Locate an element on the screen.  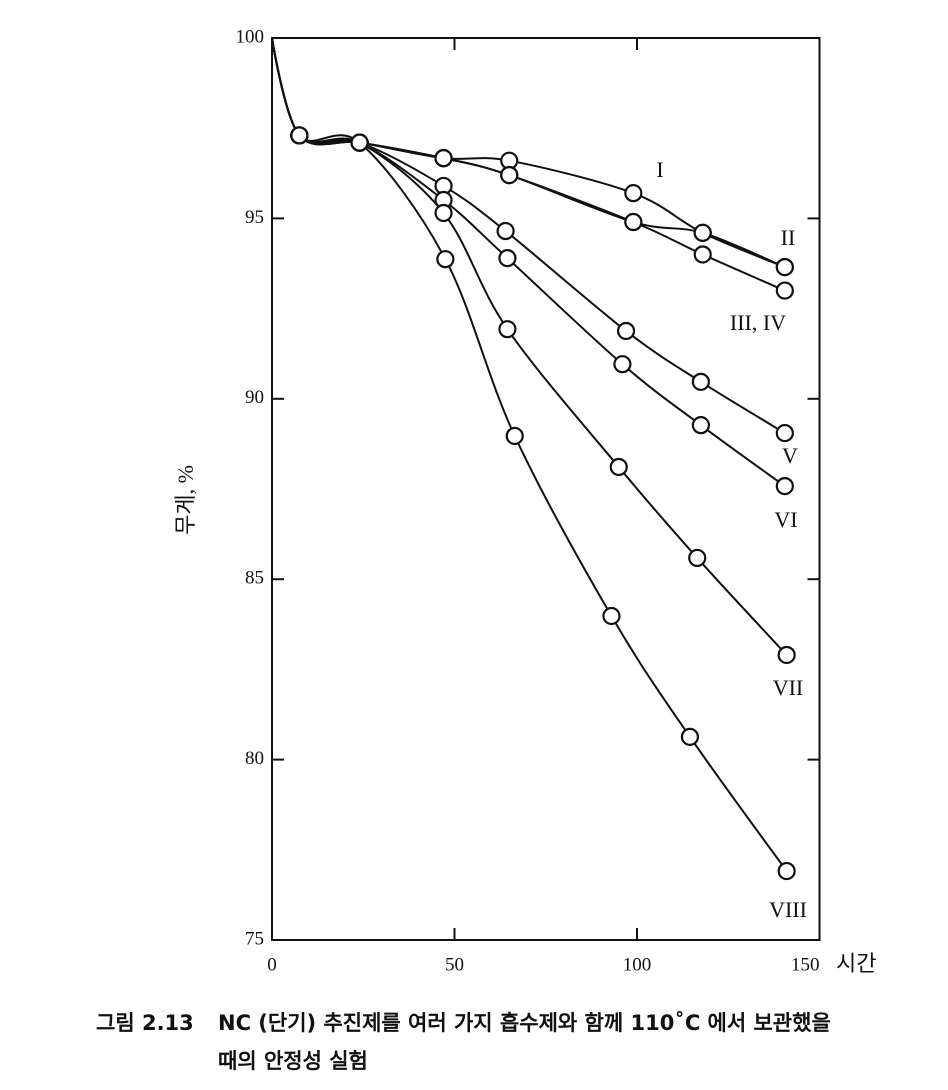
series-label: III, IV is located at coordinates (758, 322).